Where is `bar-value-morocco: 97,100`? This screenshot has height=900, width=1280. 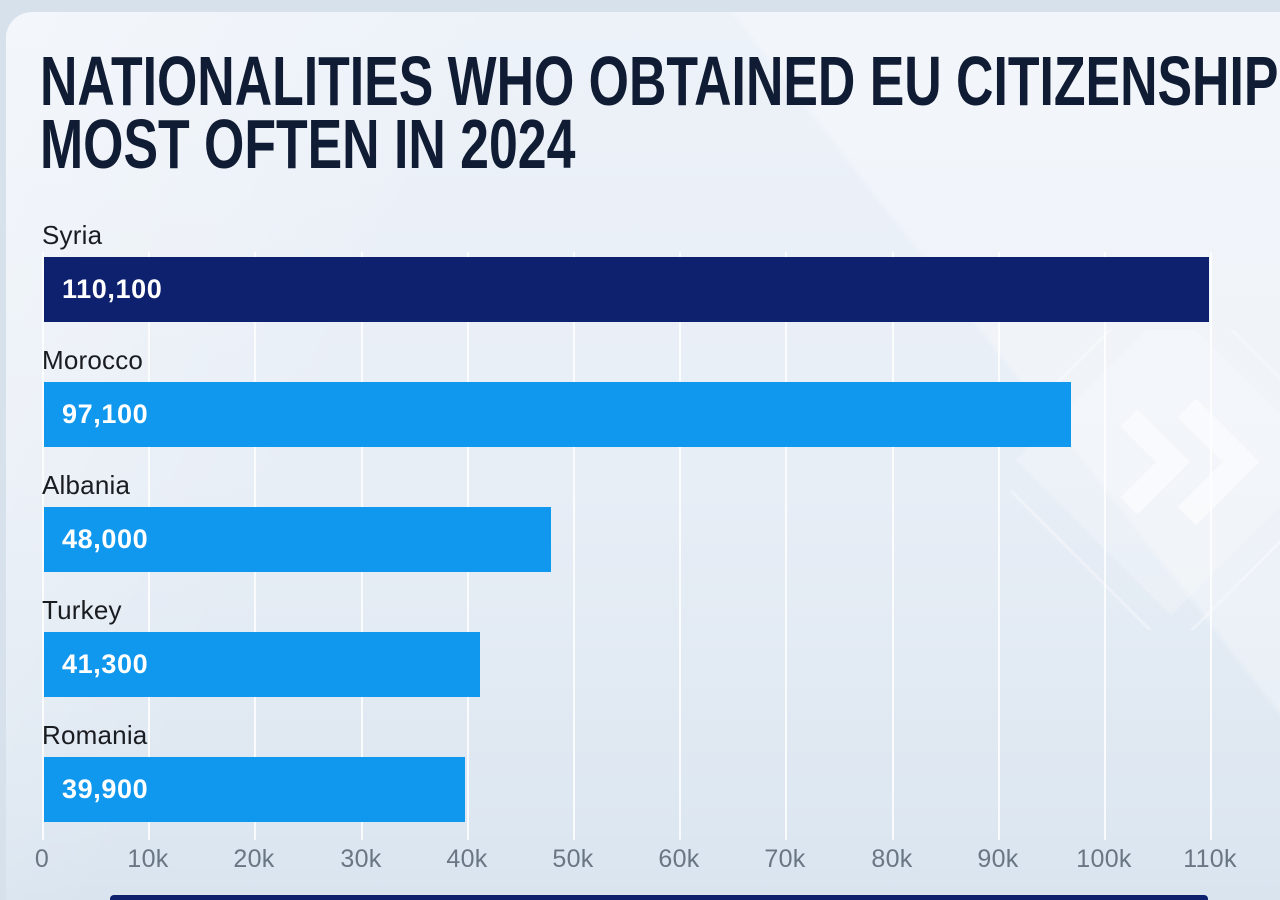 bar-value-morocco: 97,100 is located at coordinates (105, 414).